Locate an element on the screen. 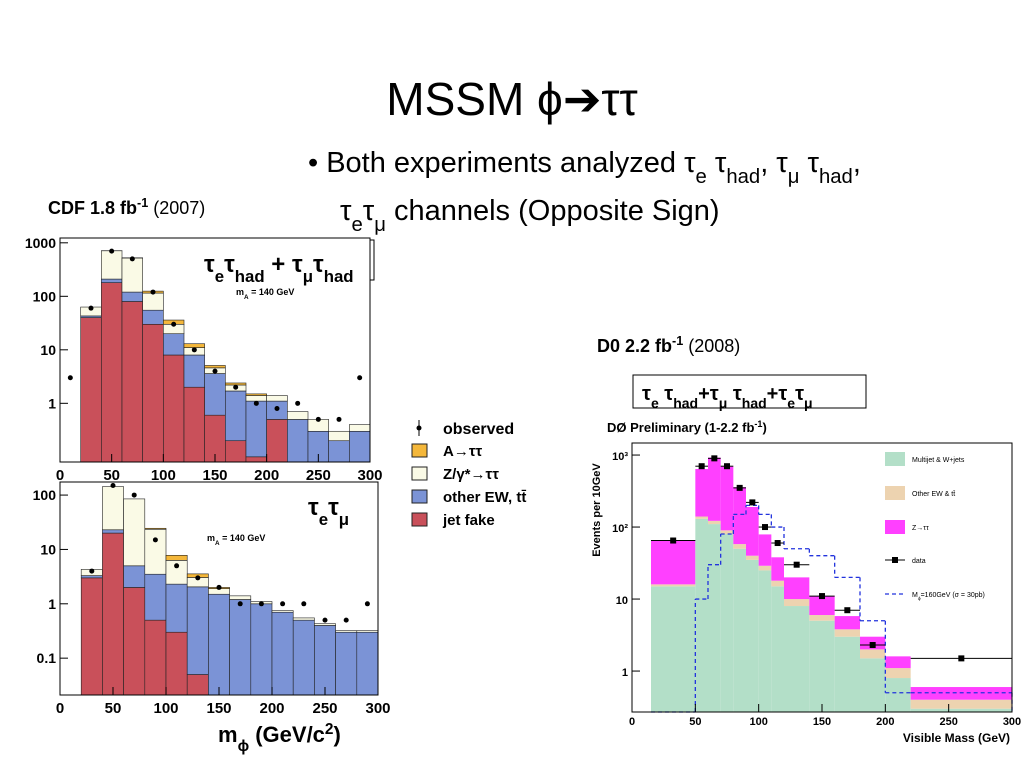  chart-title: DØ Preliminary (1-2.2 fb-1) is located at coordinates (687, 427).